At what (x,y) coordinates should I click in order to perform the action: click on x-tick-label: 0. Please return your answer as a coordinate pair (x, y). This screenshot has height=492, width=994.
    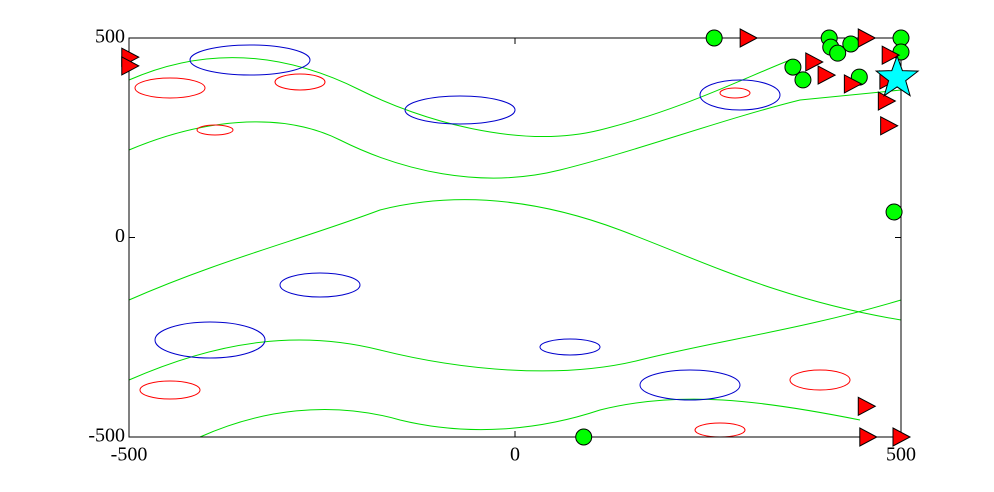
    Looking at the image, I should click on (515, 455).